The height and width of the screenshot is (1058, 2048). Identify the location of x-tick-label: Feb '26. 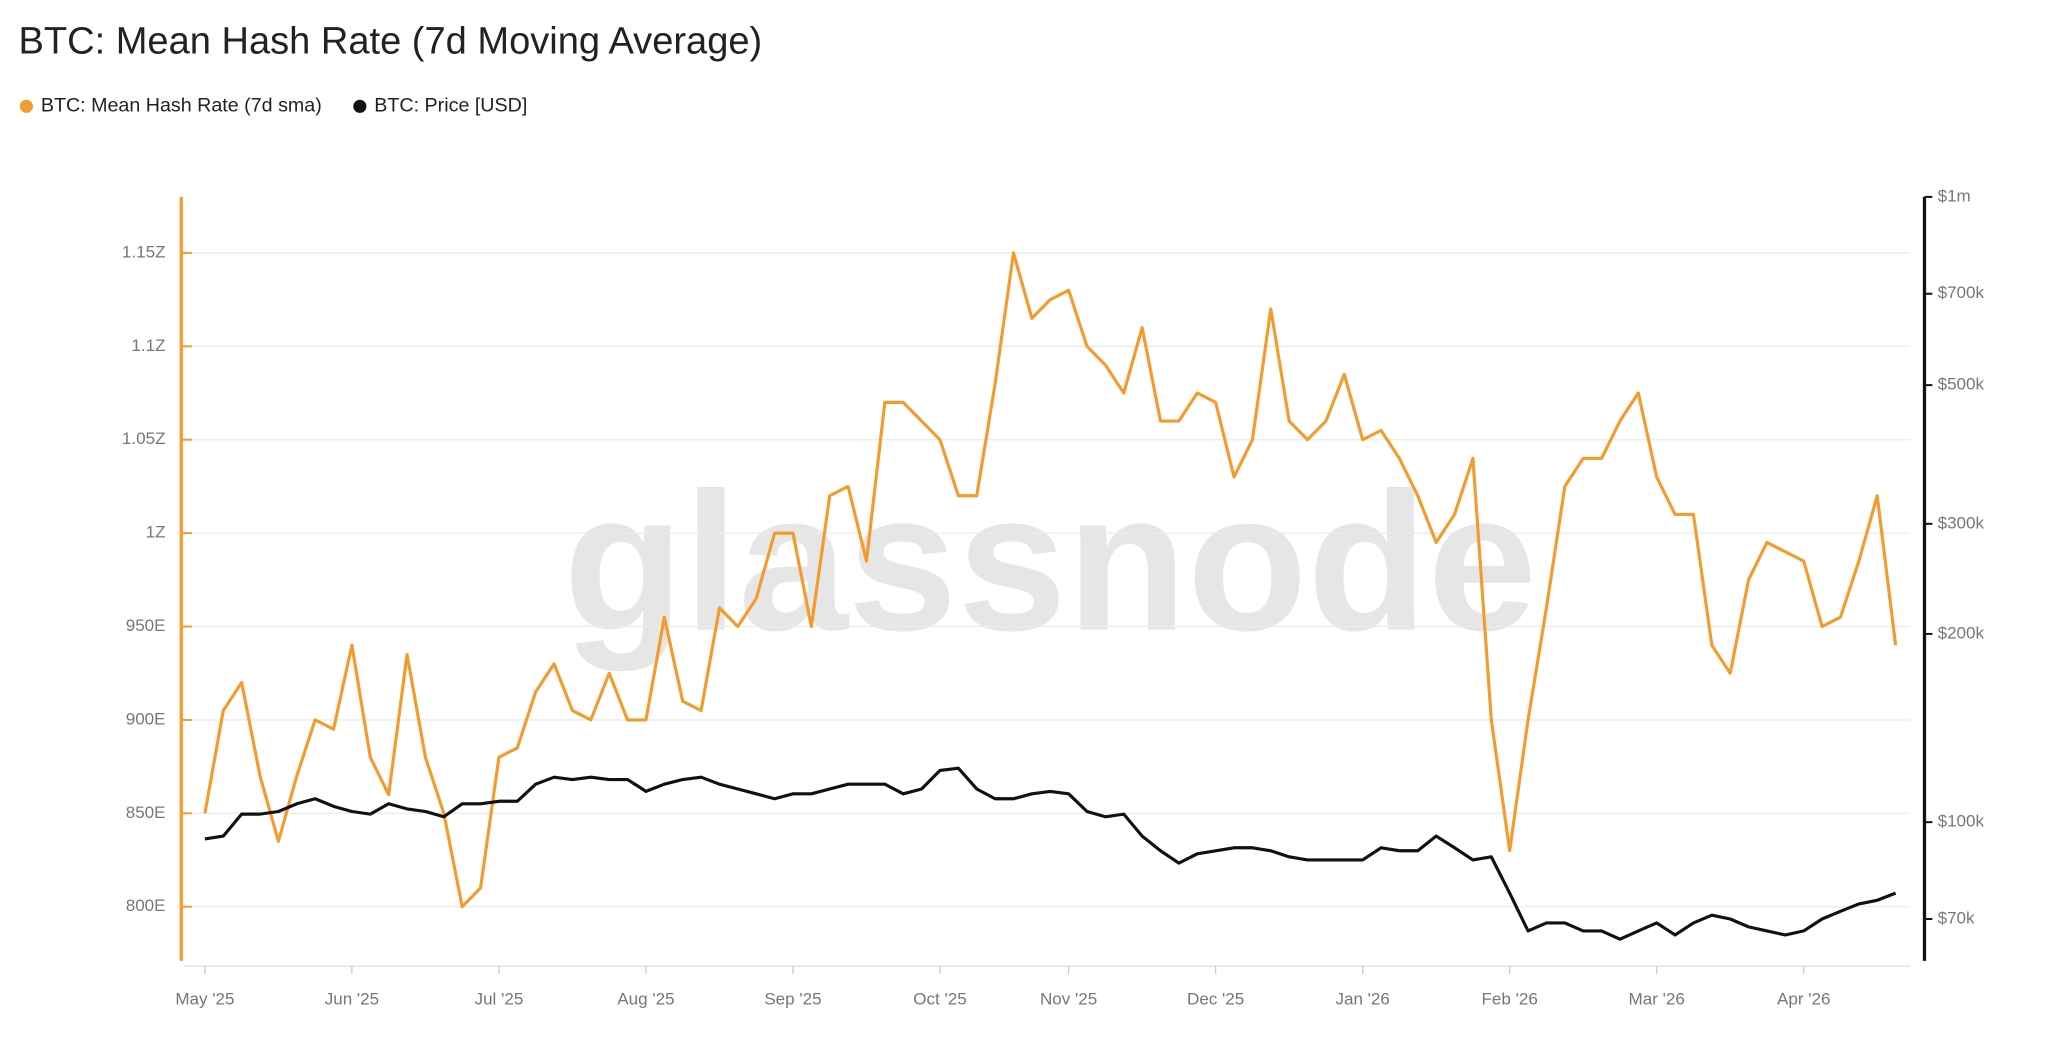
(1510, 999).